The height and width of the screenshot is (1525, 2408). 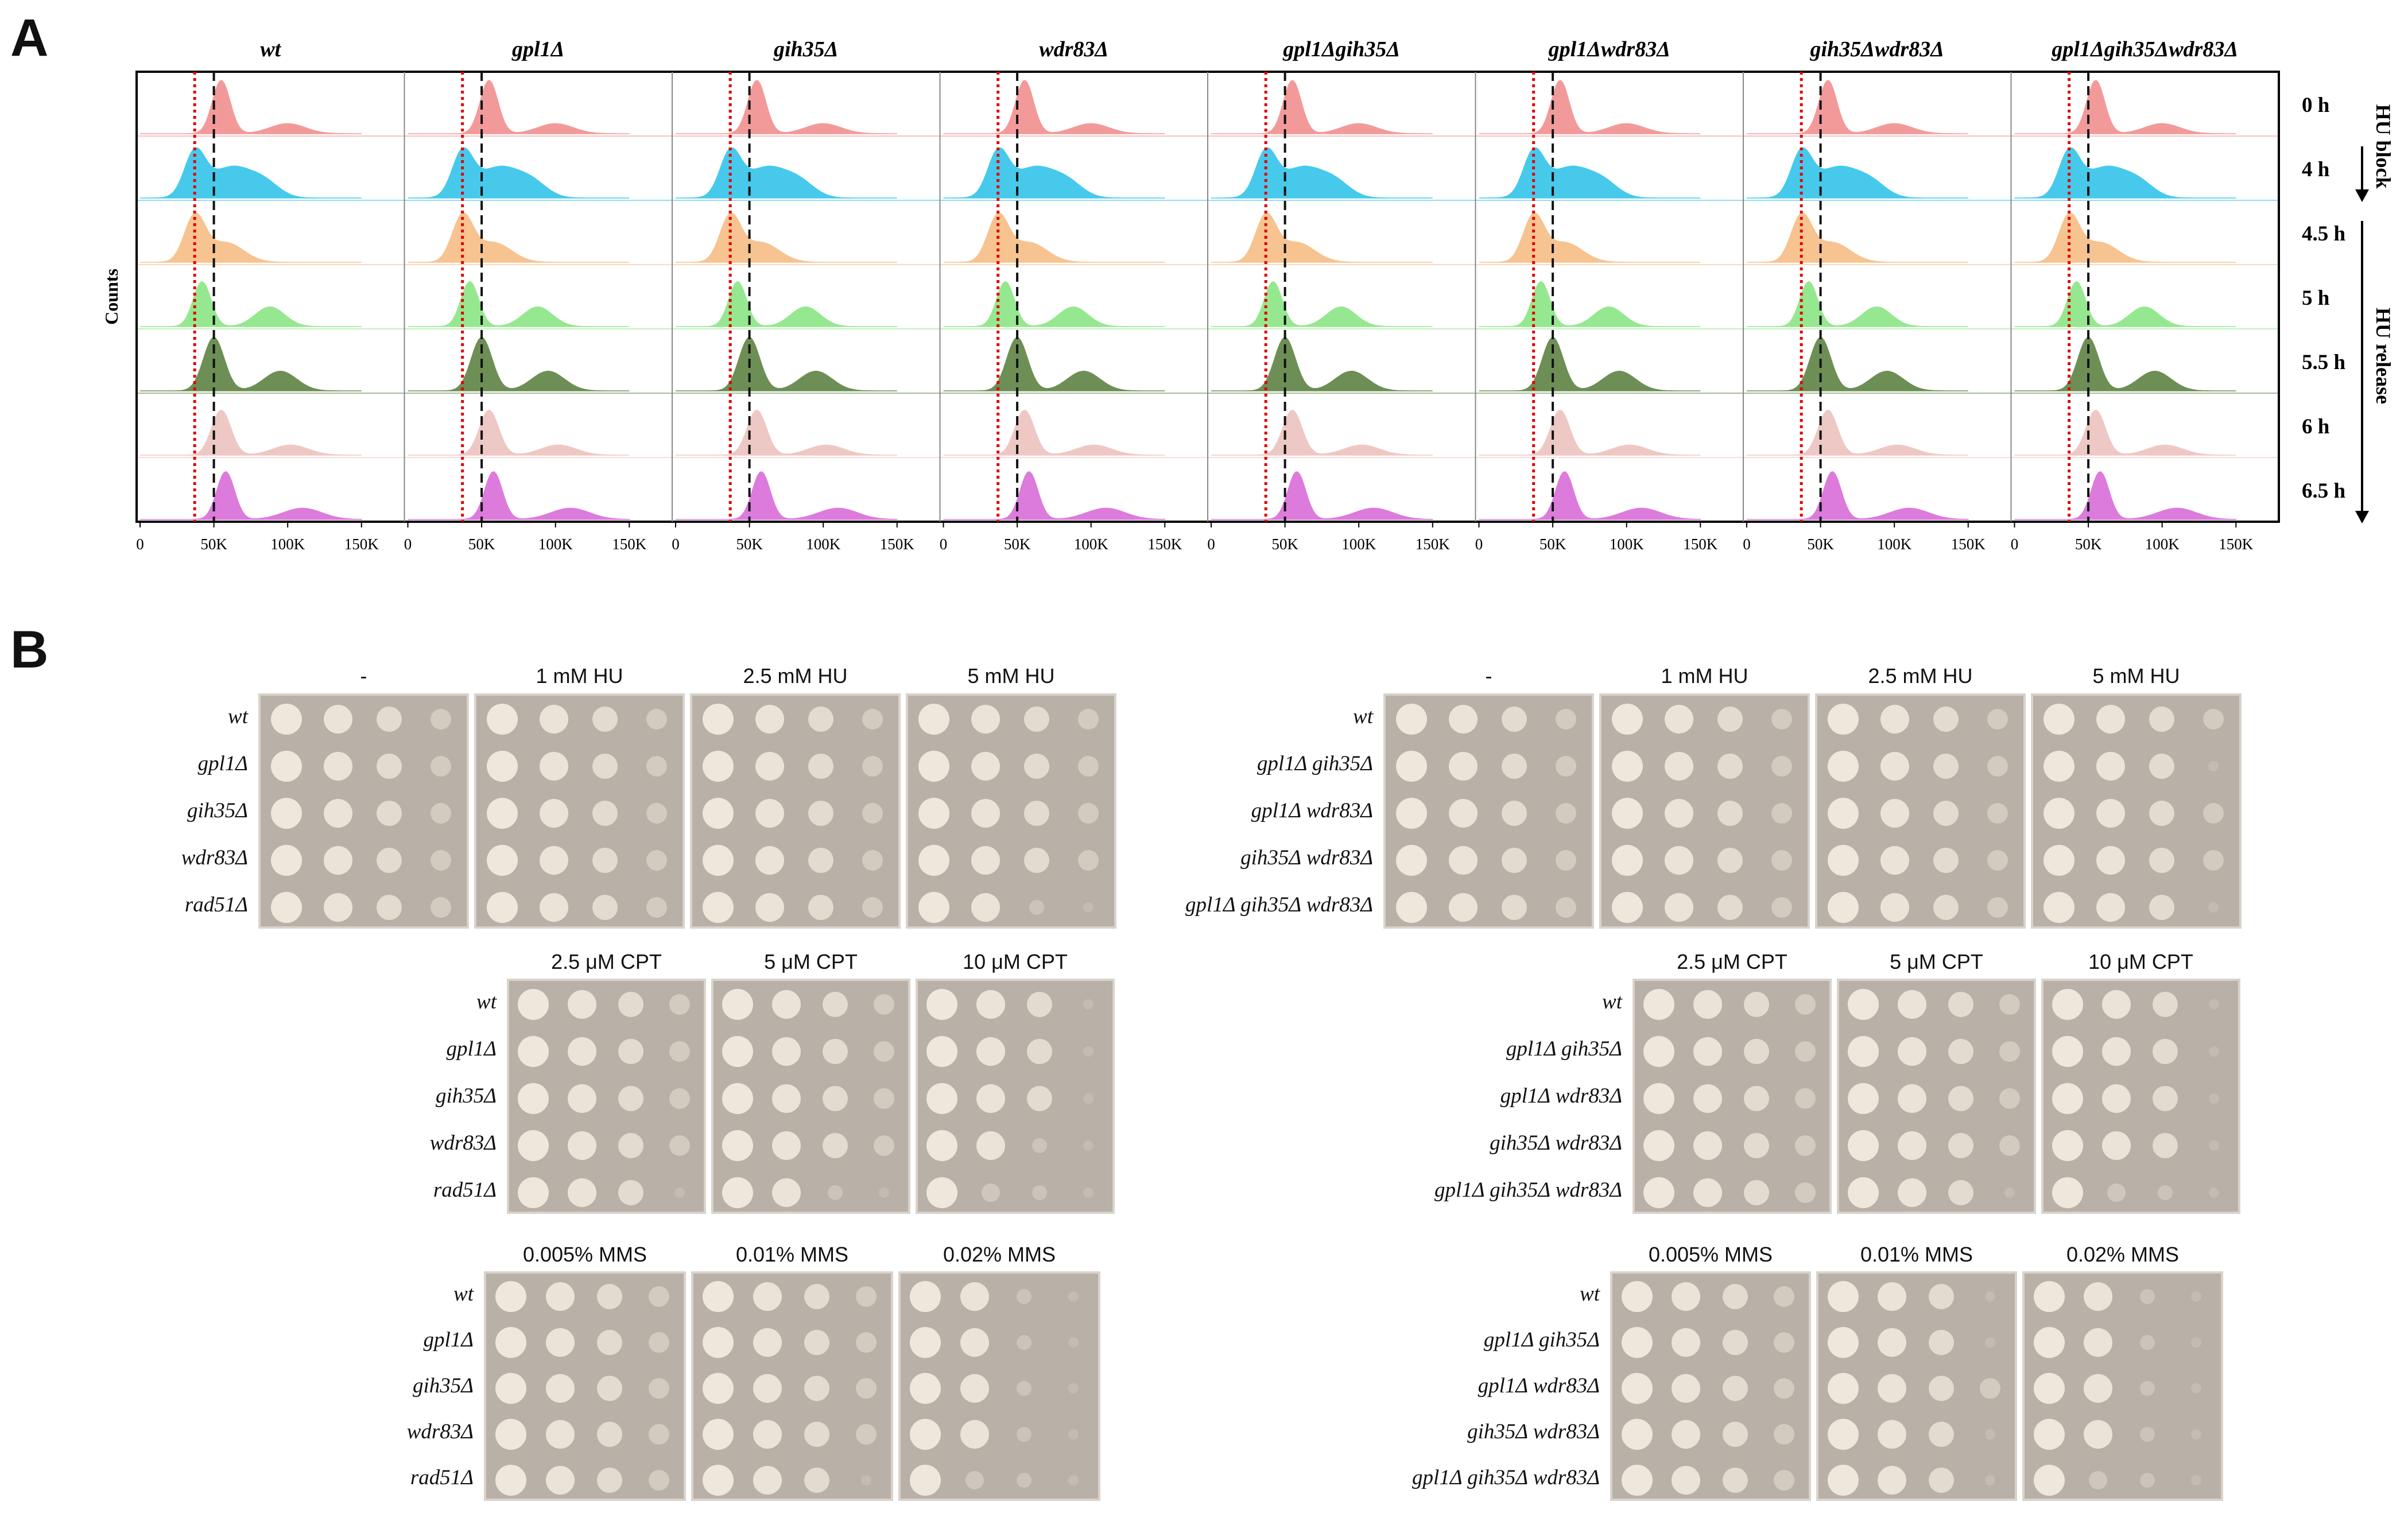 What do you see at coordinates (2324, 363) in the screenshot?
I see `time-label: 5.5 h` at bounding box center [2324, 363].